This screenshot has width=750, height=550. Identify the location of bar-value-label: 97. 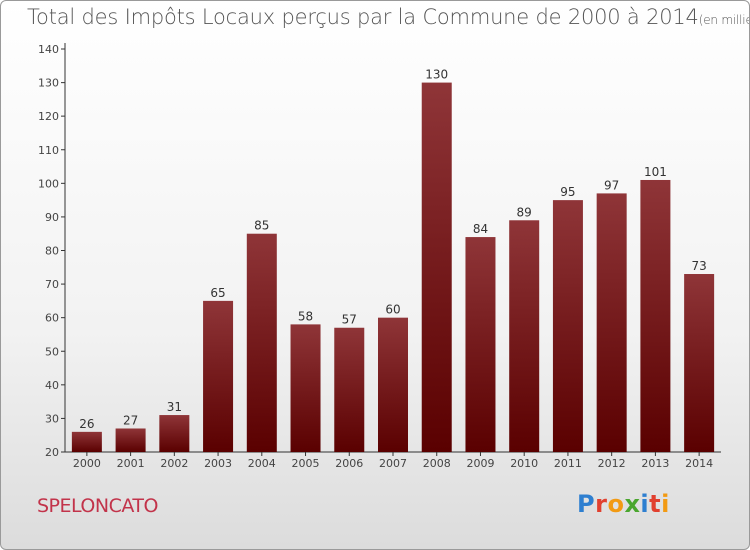
(611, 185).